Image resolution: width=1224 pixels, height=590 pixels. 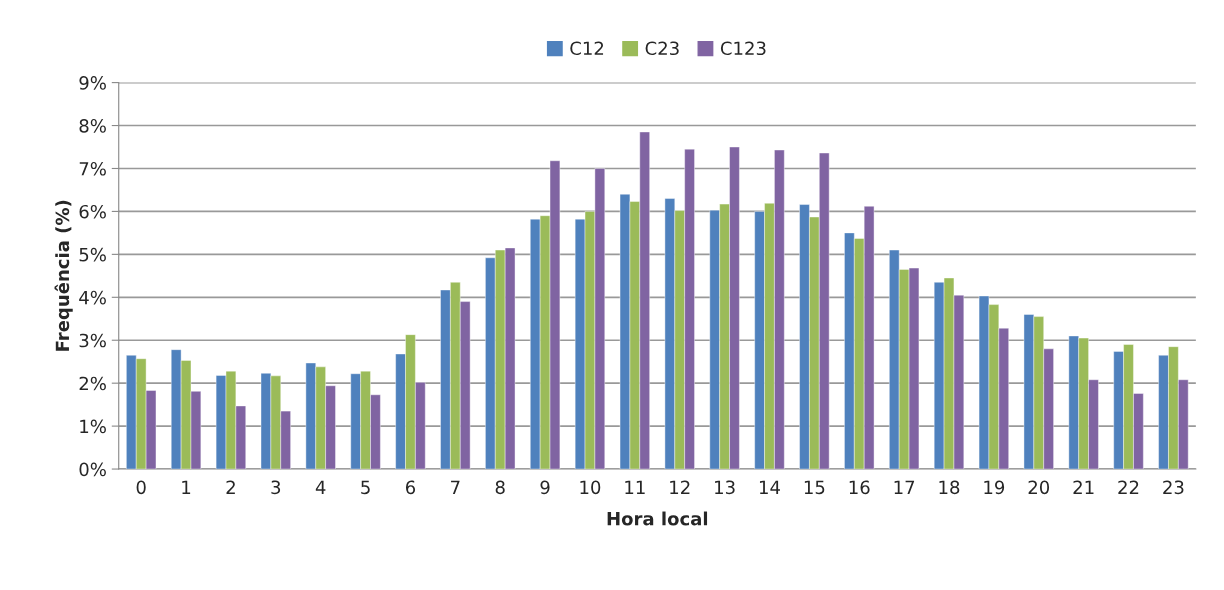 What do you see at coordinates (92, 126) in the screenshot?
I see `y-tick-label: 8%` at bounding box center [92, 126].